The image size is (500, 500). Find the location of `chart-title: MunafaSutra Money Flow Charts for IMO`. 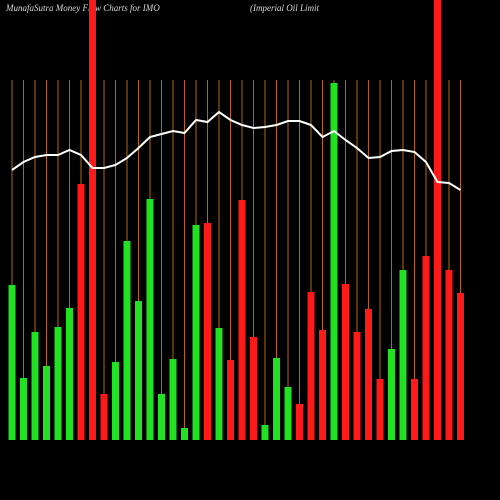

chart-title: MunafaSutra Money Flow Charts for IMO is located at coordinates (82, 8).